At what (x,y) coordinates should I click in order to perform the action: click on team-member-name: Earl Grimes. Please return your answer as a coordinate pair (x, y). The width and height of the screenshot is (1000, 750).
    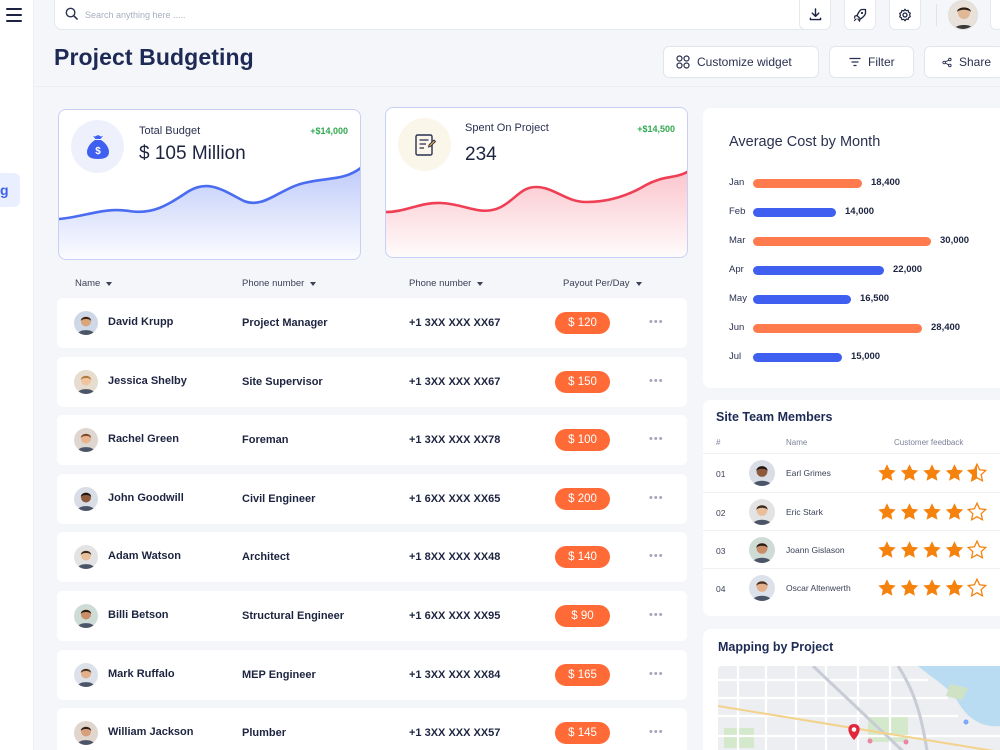
    Looking at the image, I should click on (808, 473).